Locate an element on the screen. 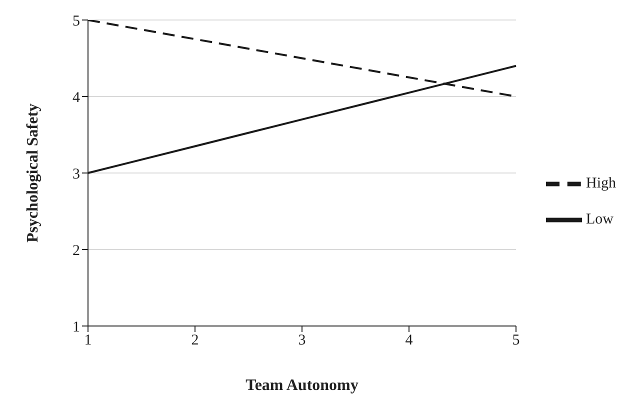  x-axis-title: Team Autonomy is located at coordinates (302, 385).